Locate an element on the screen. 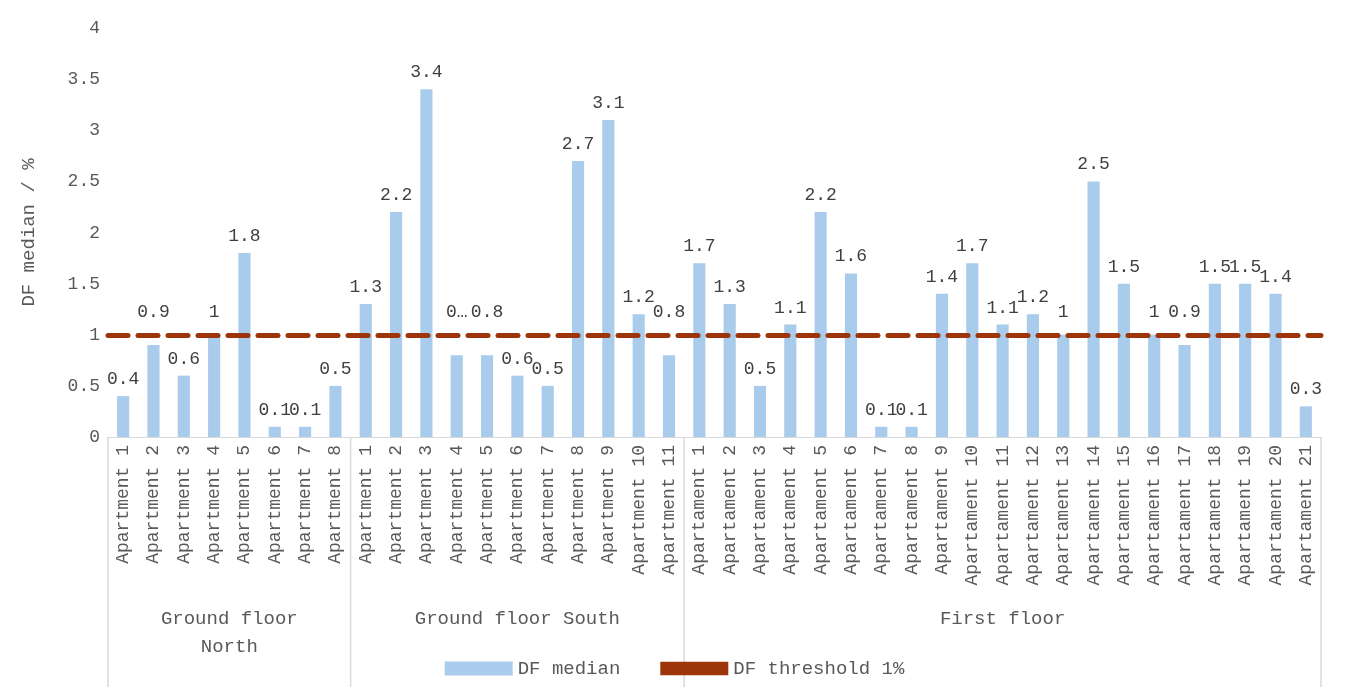  x-tick-label: Apartament 15 is located at coordinates (1123, 515).